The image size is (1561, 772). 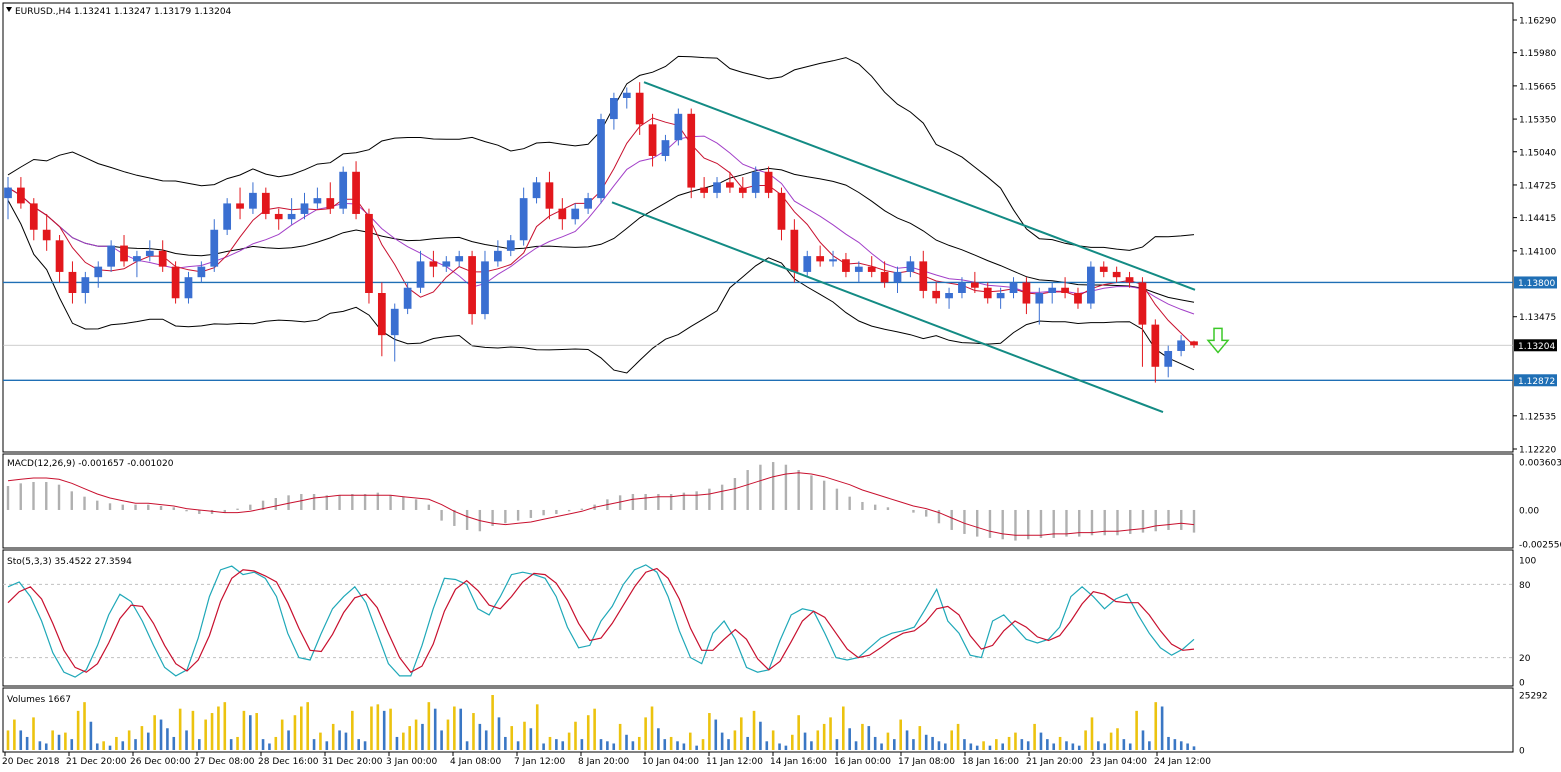 I want to click on price-axis-label: 1.12220, so click(x=1537, y=451).